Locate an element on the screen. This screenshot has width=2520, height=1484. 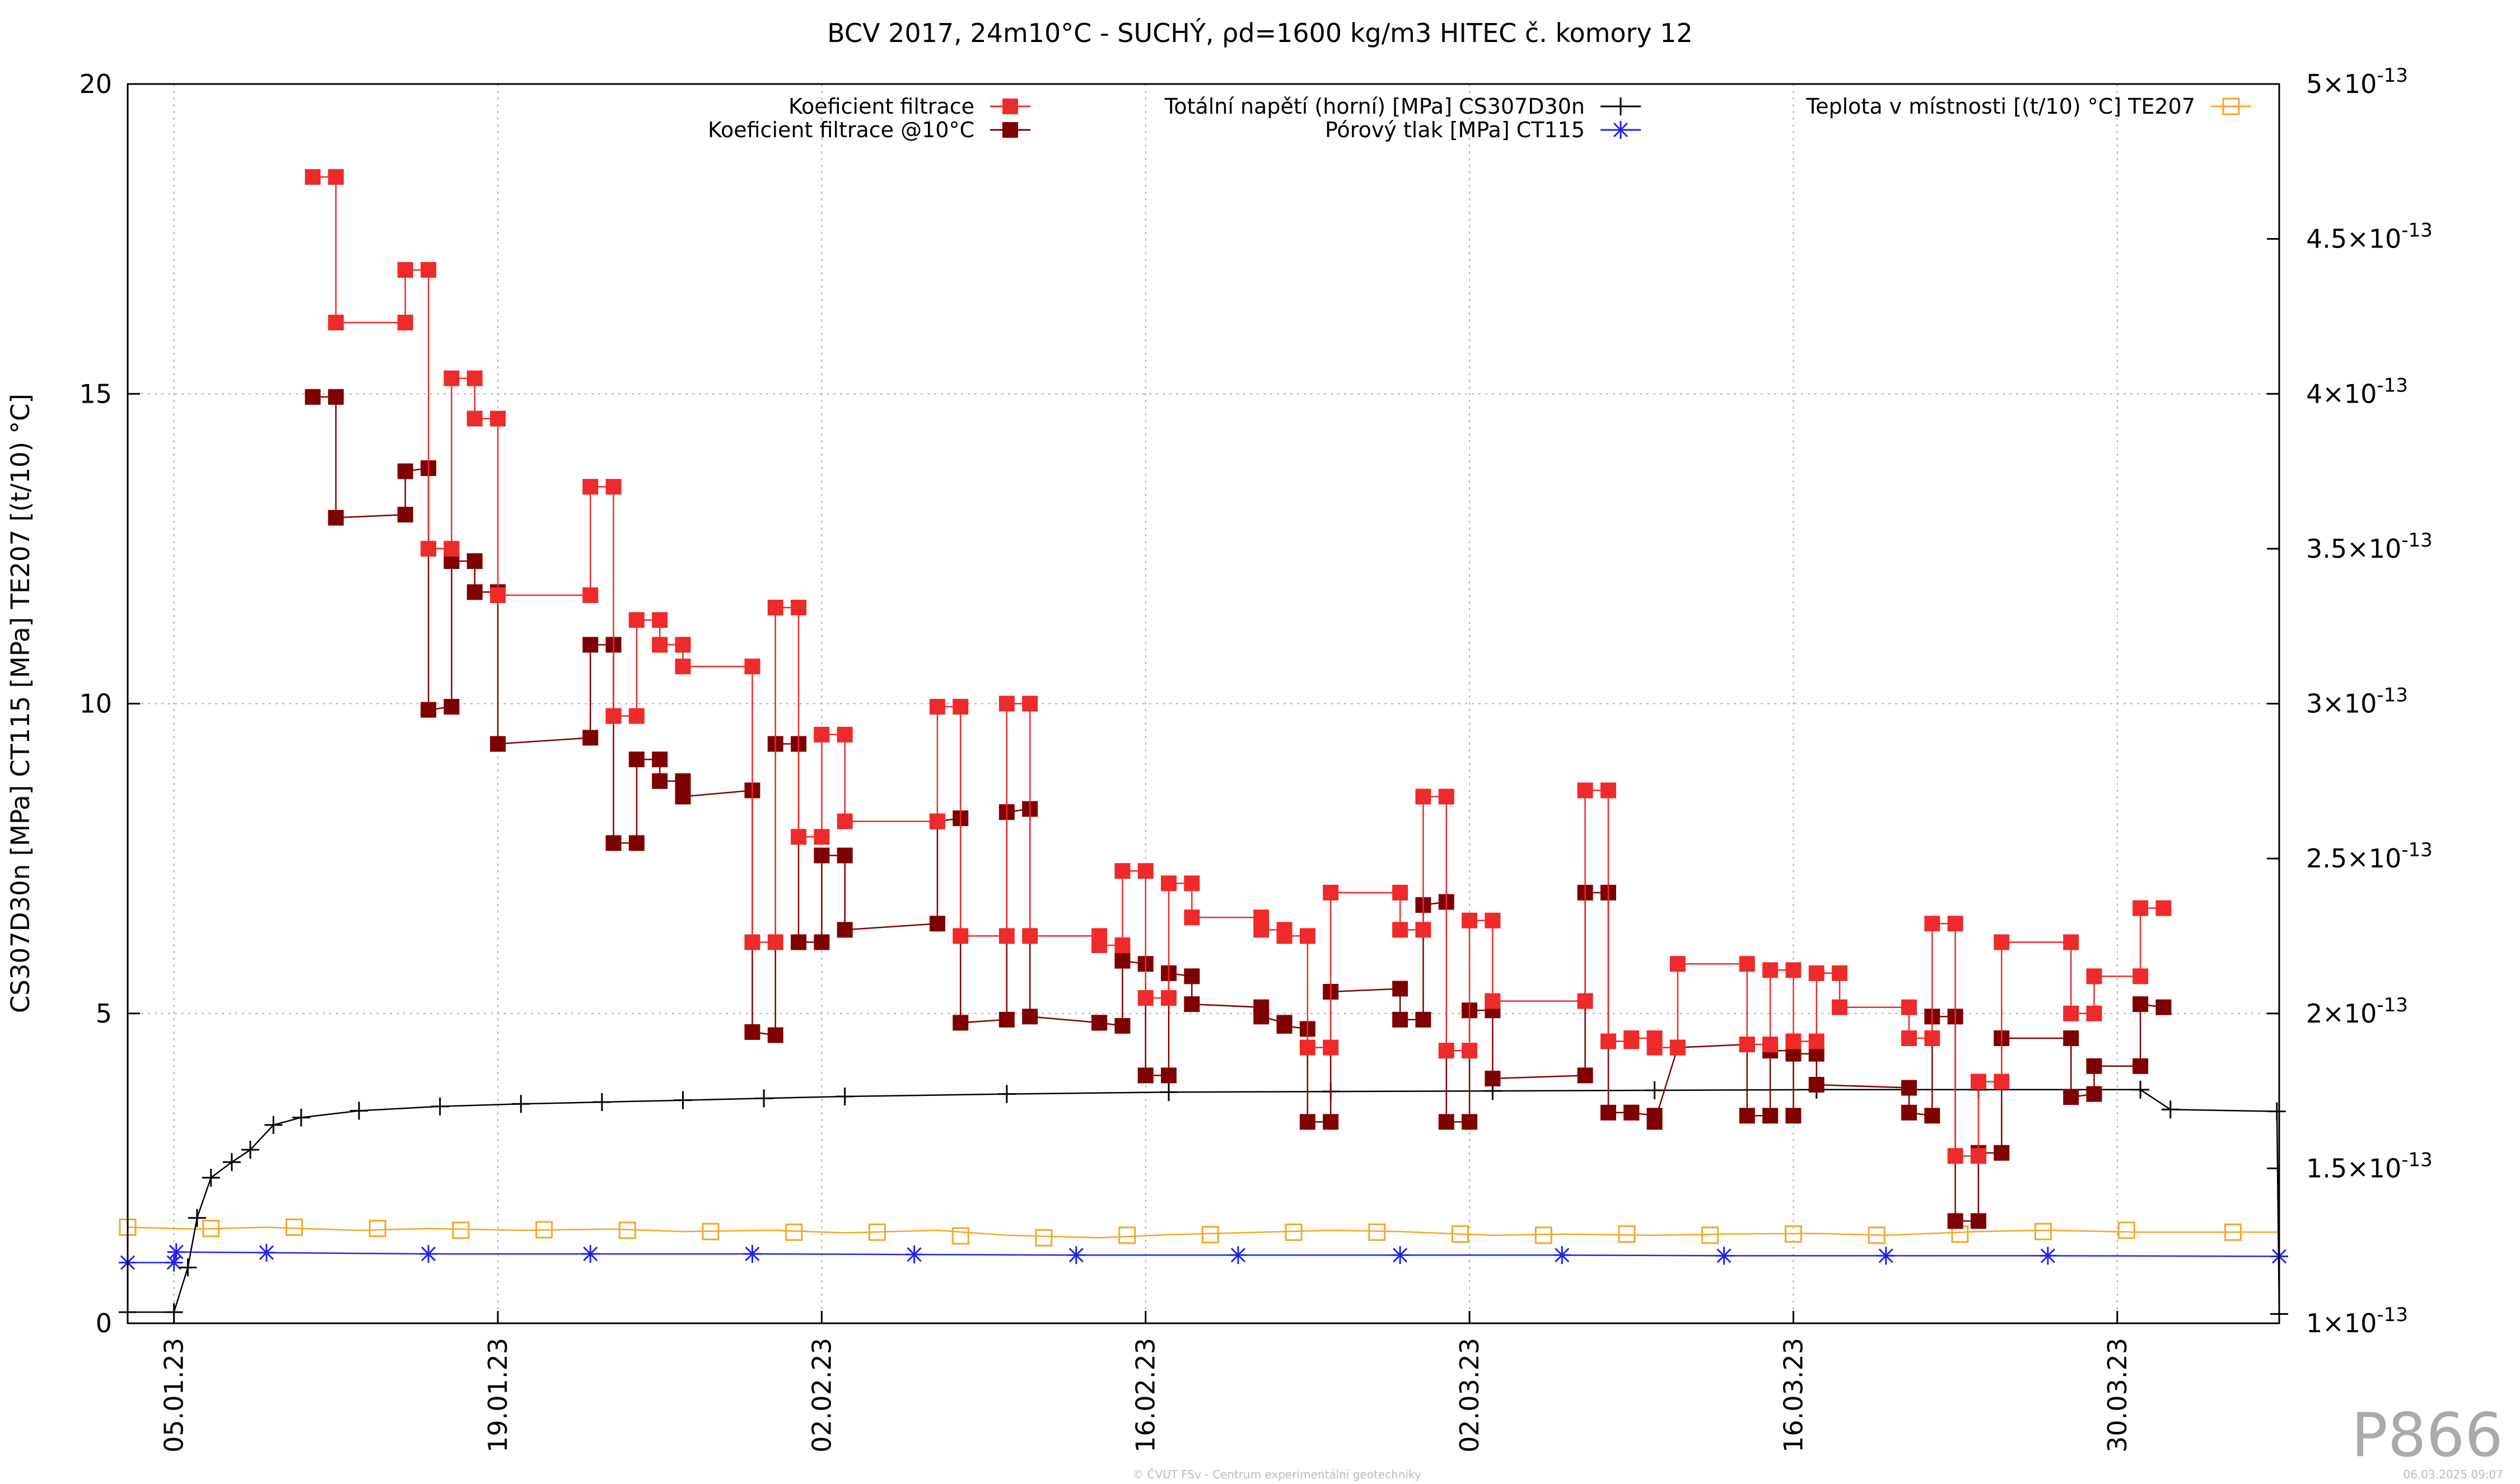
legend-item: Teplota v místnosti [(t/10) °C] TE207 is located at coordinates (2028, 107).